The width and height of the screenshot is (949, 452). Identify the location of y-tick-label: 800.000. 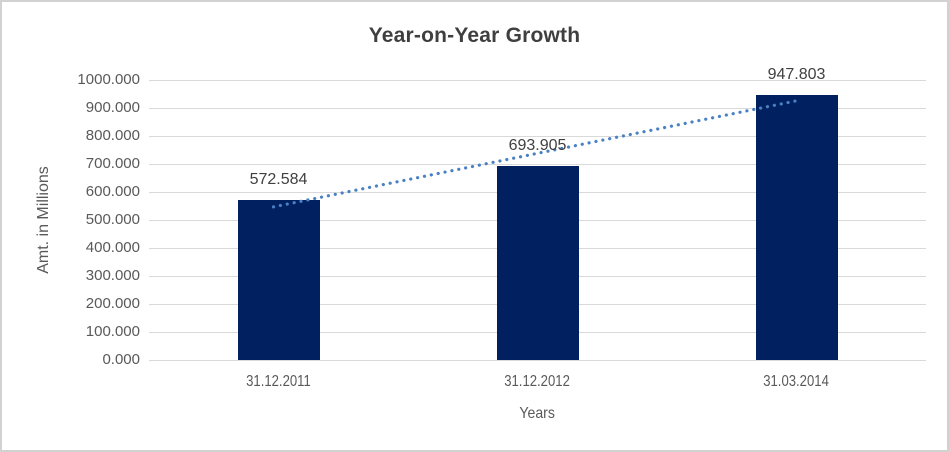
(112, 135).